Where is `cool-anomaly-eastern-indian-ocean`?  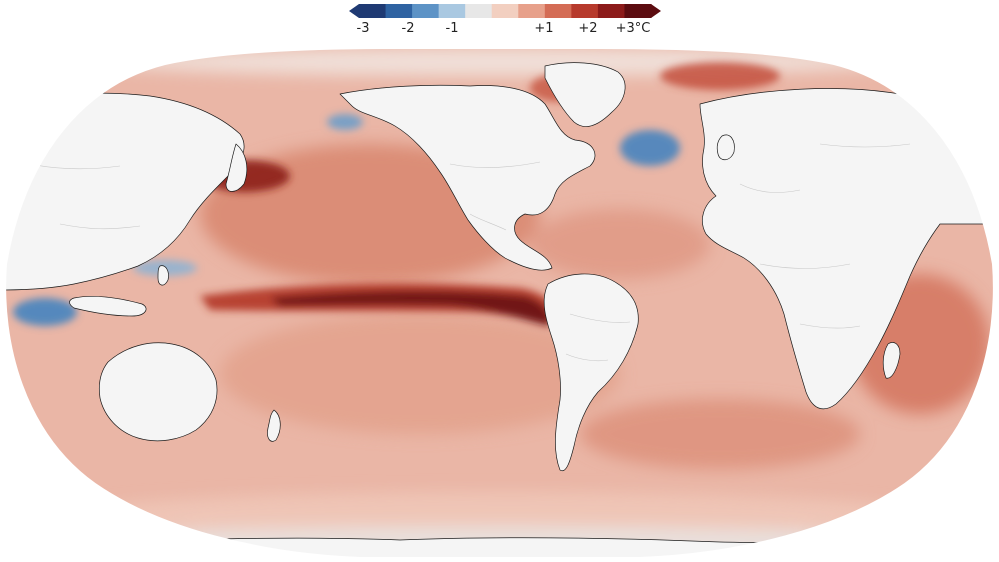
cool-anomaly-eastern-indian-ocean is located at coordinates (45, 312).